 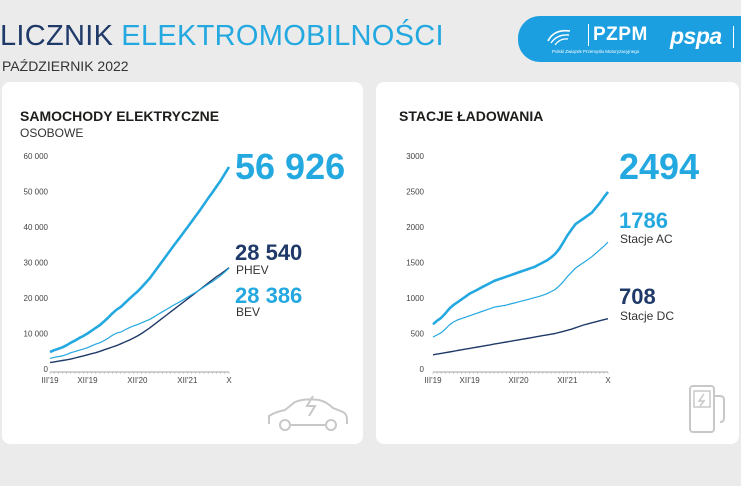 What do you see at coordinates (36, 192) in the screenshot?
I see `y-tick-label: 50 000` at bounding box center [36, 192].